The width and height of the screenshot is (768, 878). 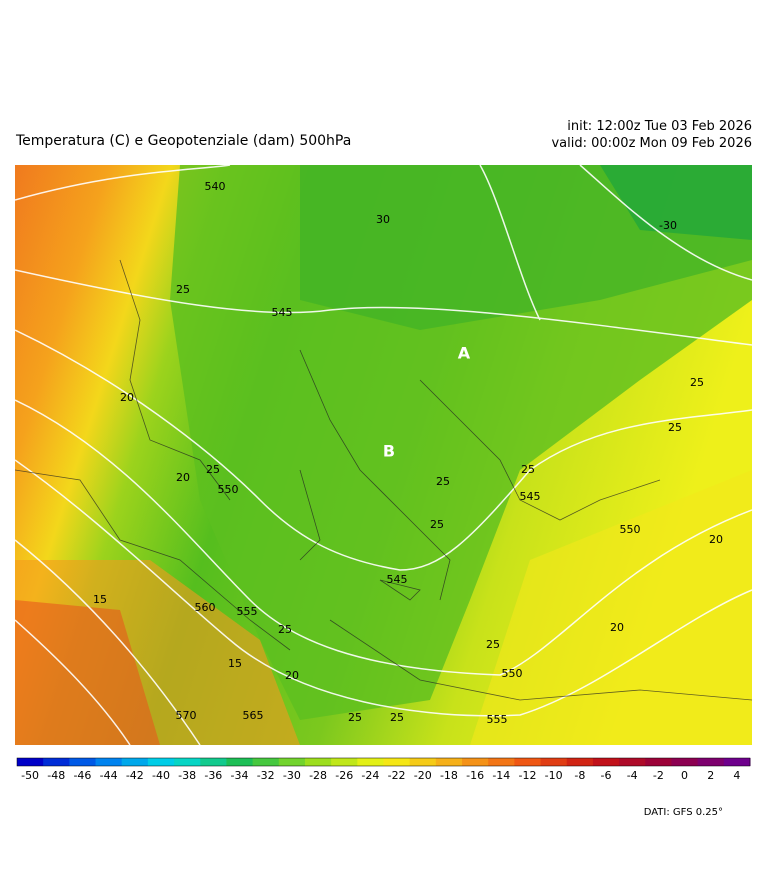 What do you see at coordinates (389, 451) in the screenshot?
I see `low-marker: B` at bounding box center [389, 451].